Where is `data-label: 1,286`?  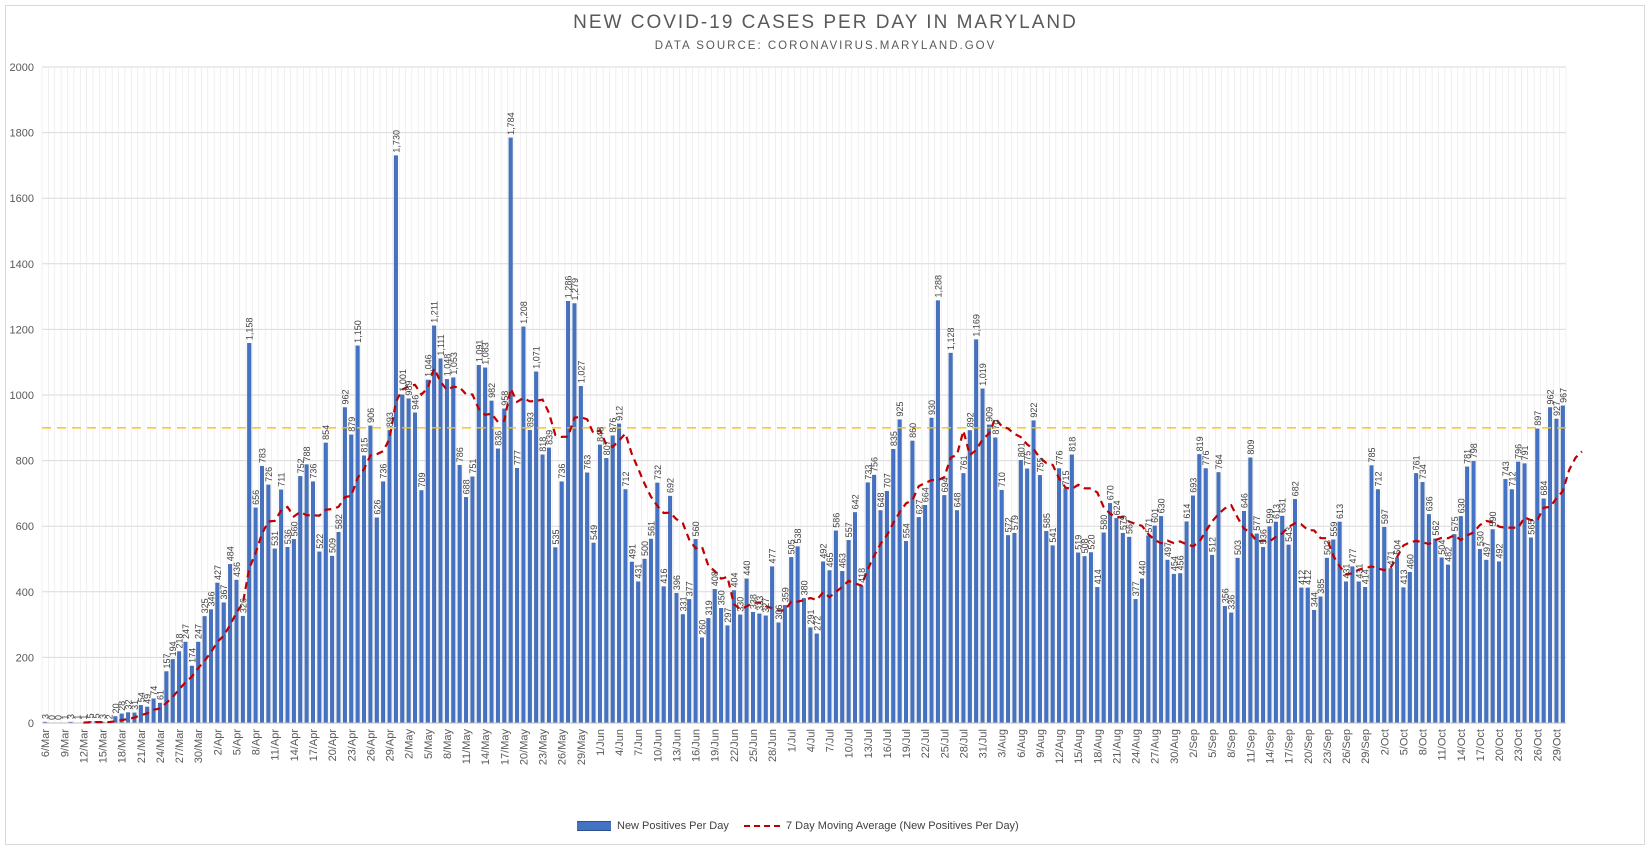 data-label: 1,286 is located at coordinates (569, 287).